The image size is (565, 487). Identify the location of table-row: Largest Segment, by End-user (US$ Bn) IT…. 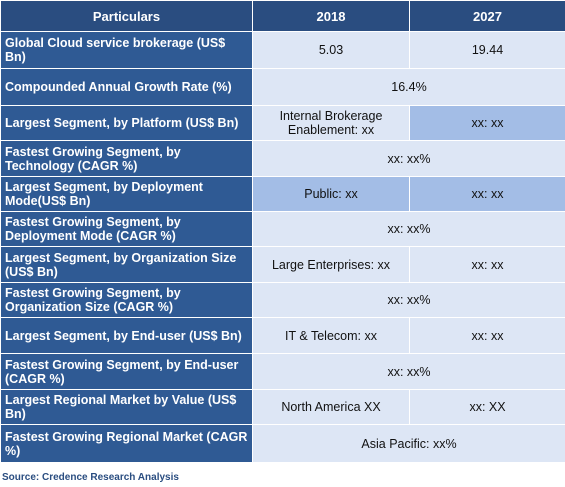
(282, 335).